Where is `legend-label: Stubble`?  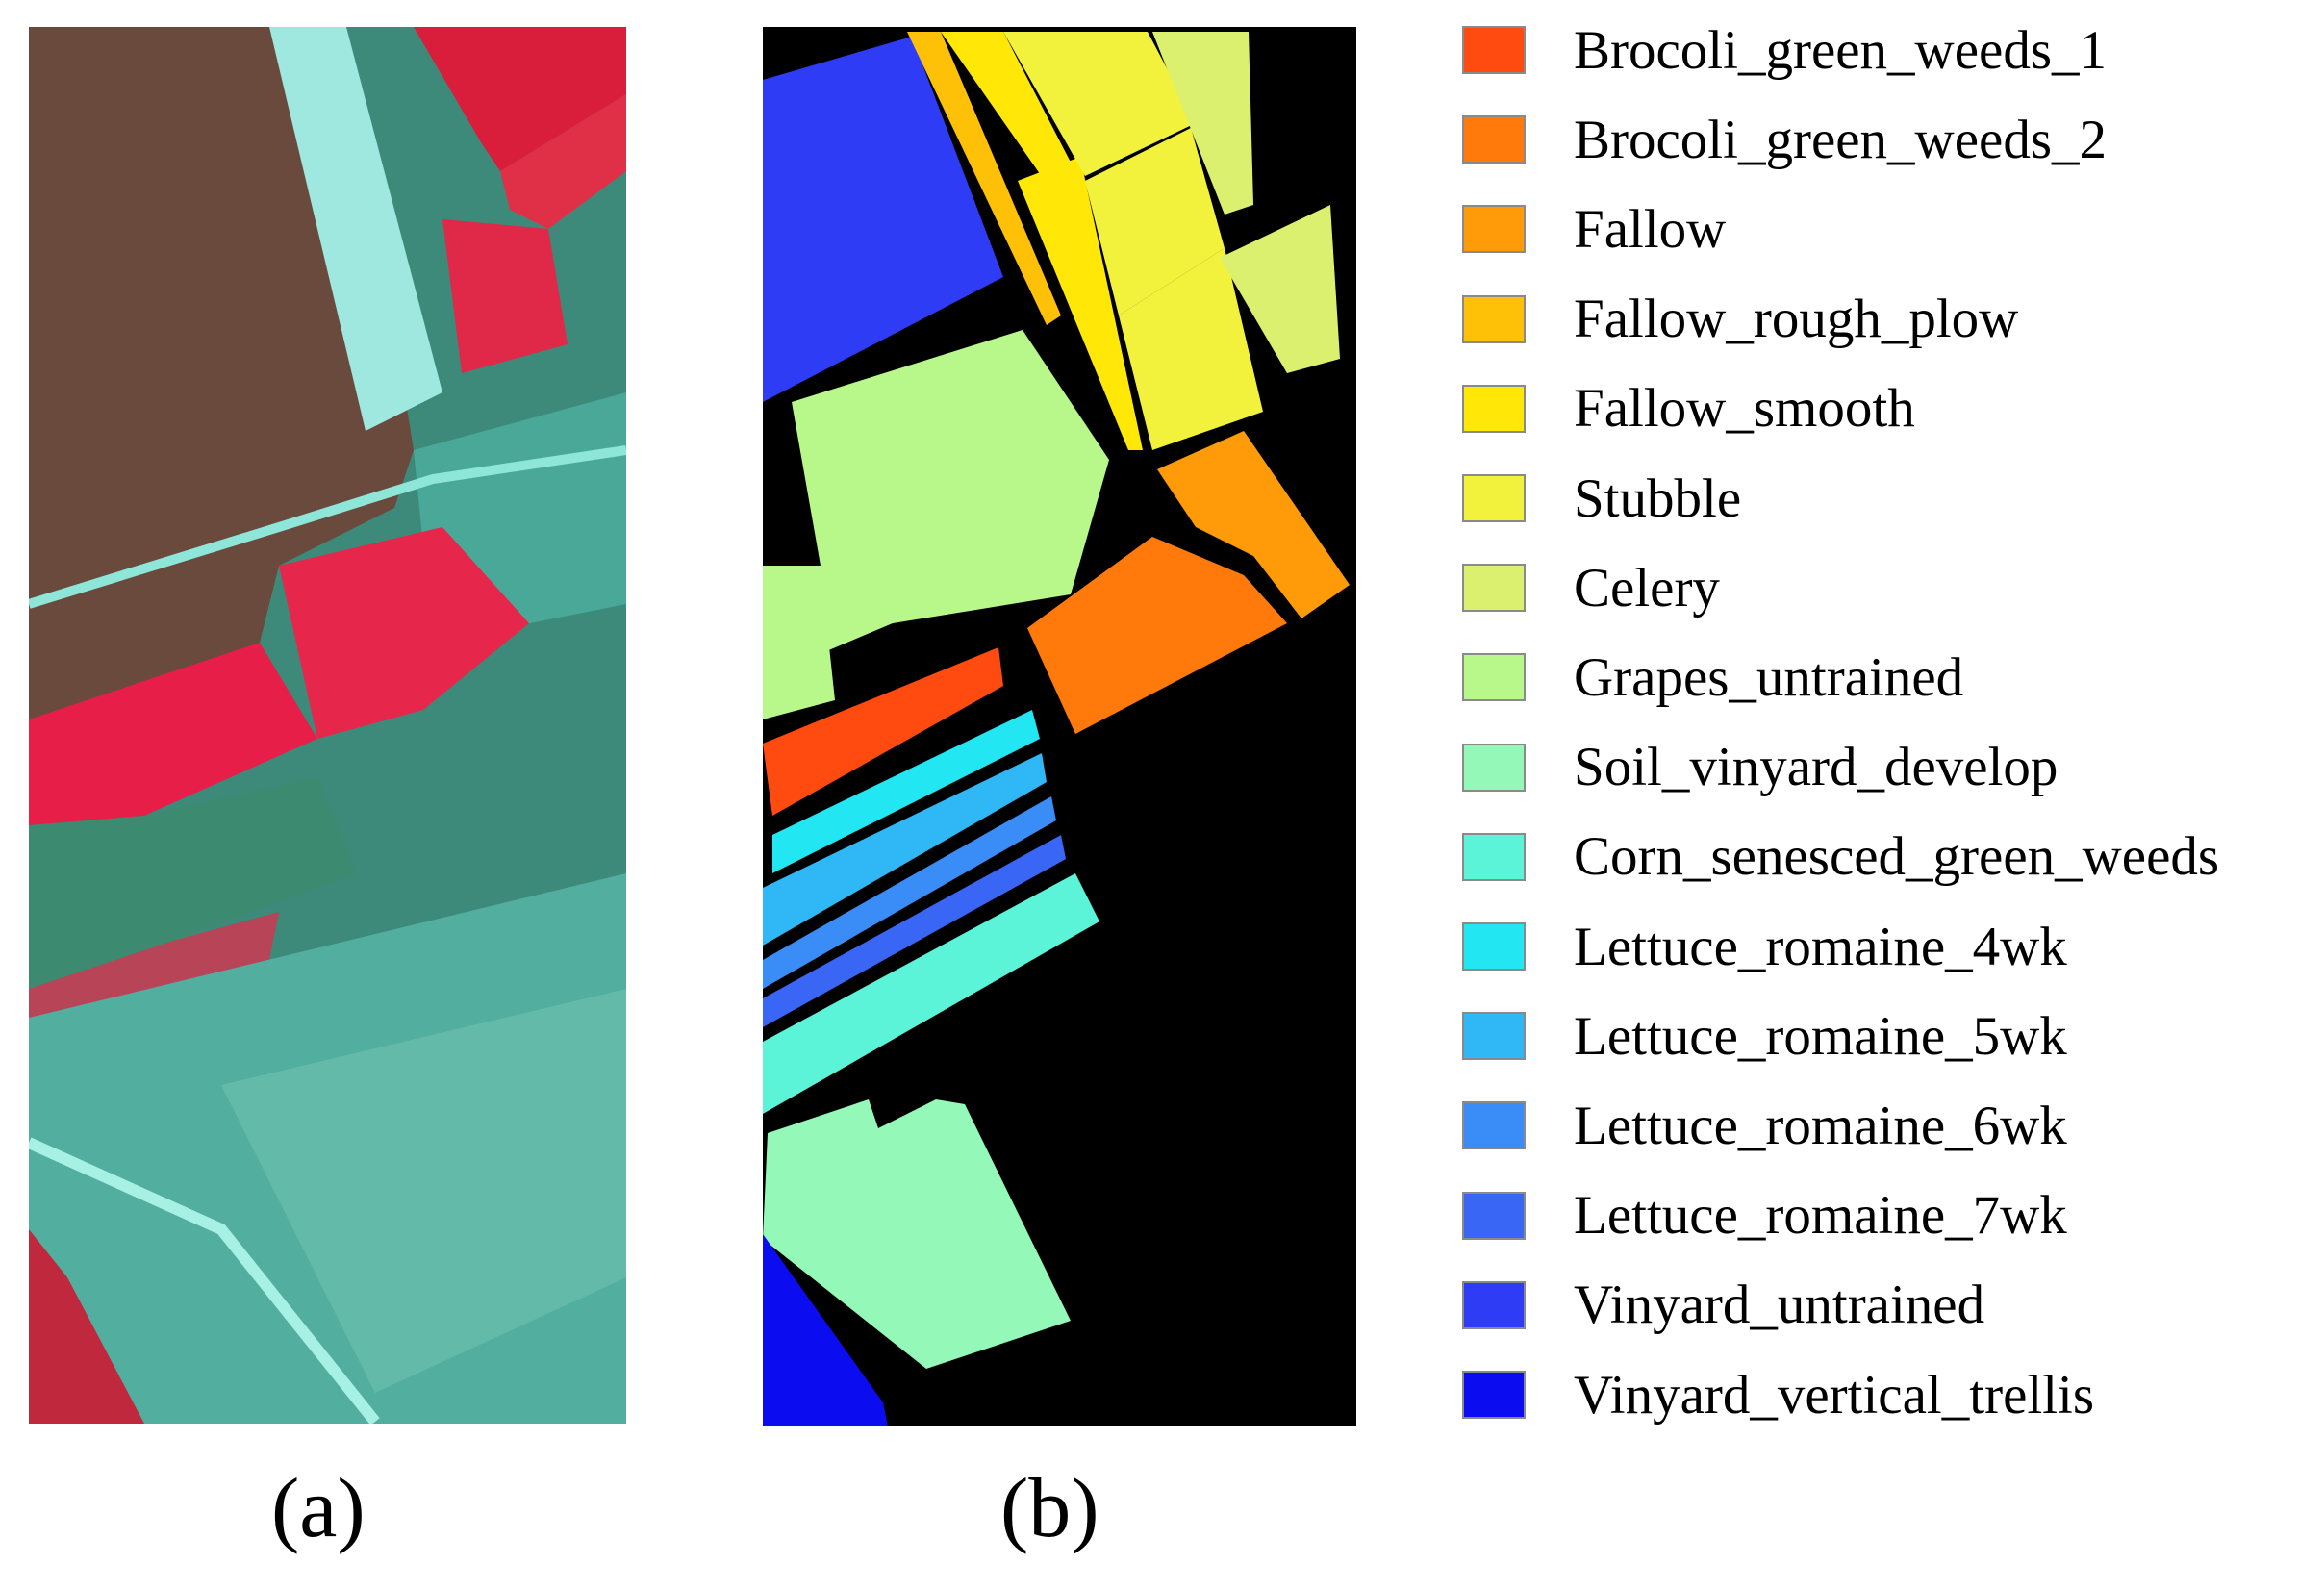 legend-label: Stubble is located at coordinates (1658, 498).